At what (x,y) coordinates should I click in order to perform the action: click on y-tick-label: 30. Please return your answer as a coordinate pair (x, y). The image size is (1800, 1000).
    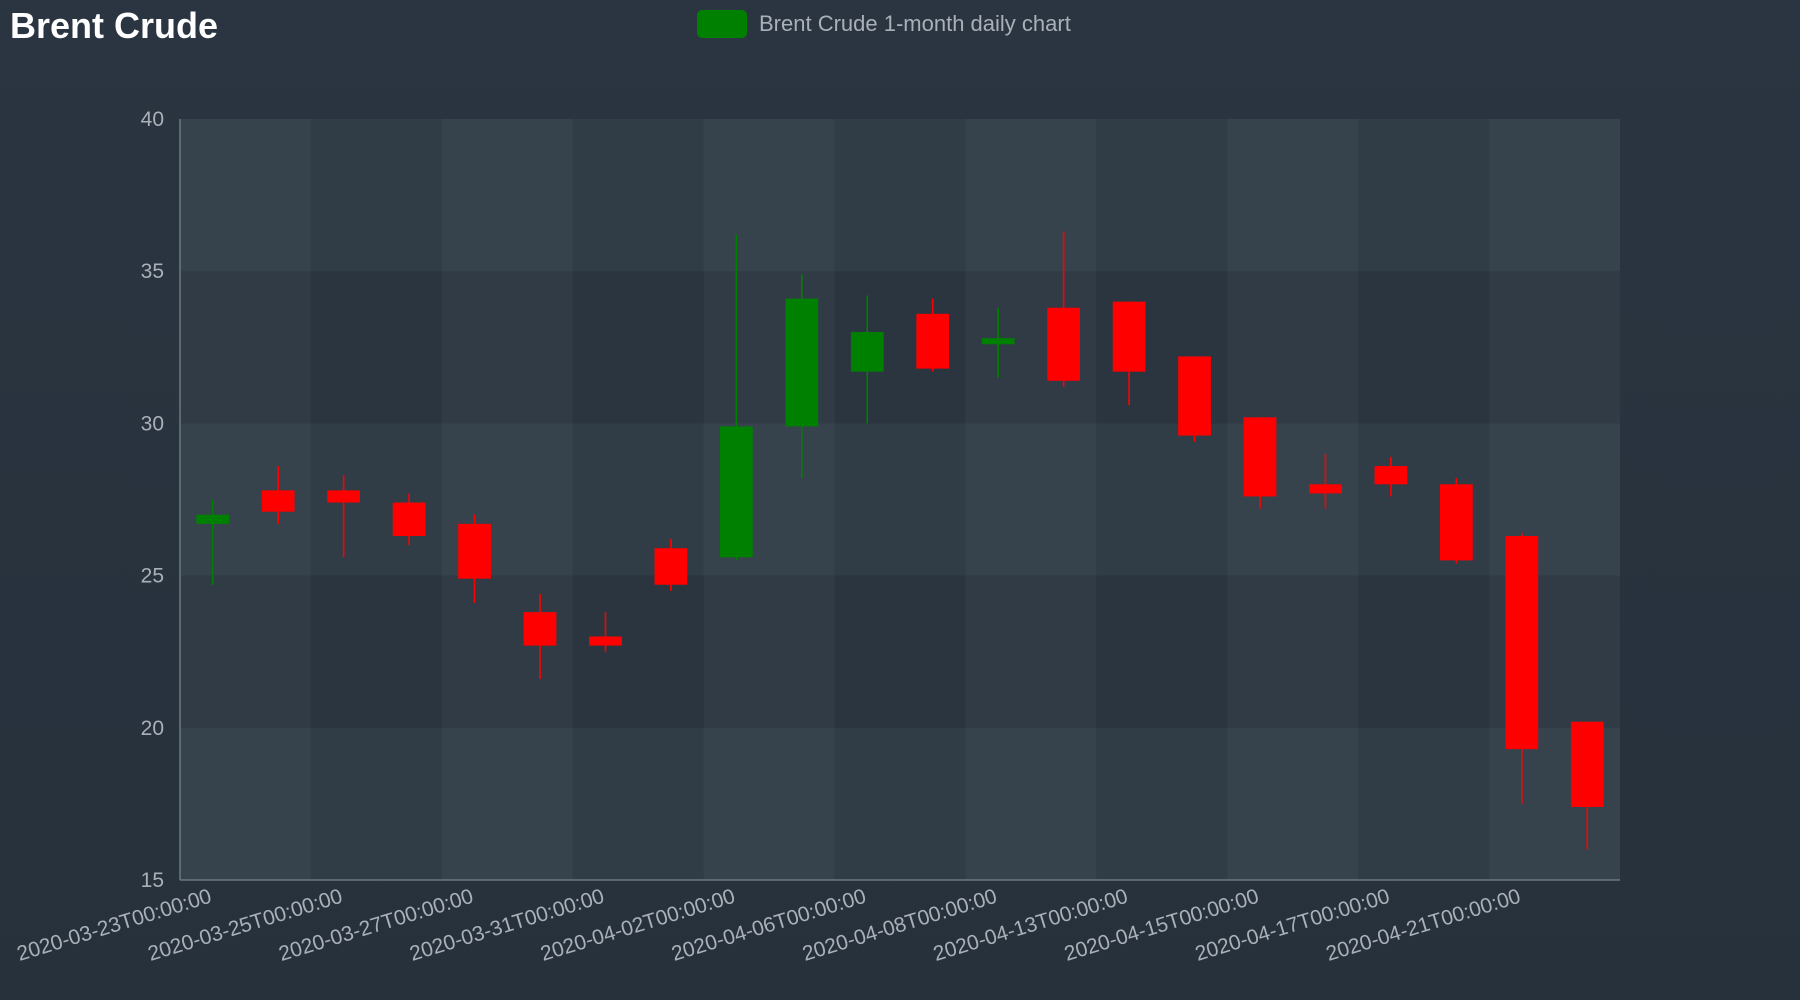
    Looking at the image, I should click on (152, 423).